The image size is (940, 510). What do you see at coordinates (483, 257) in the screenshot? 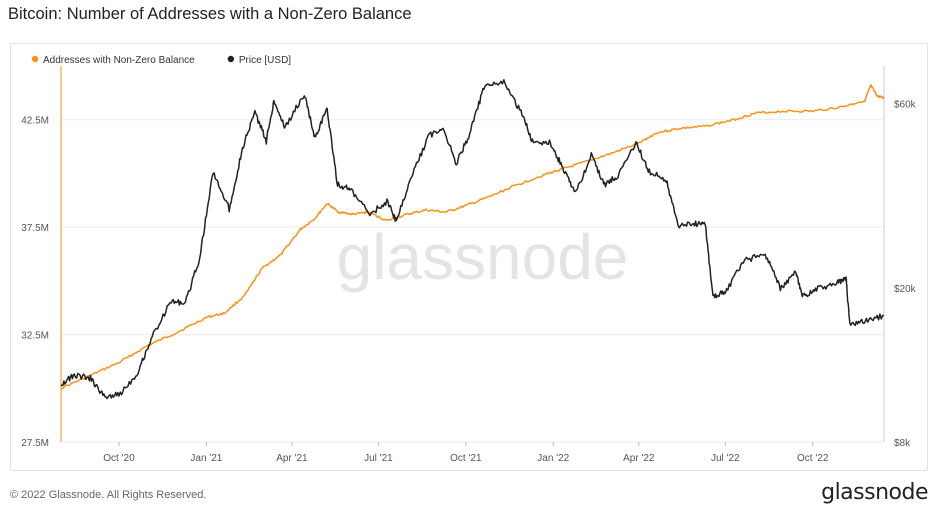
I see `watermark-text: glassnode` at bounding box center [483, 257].